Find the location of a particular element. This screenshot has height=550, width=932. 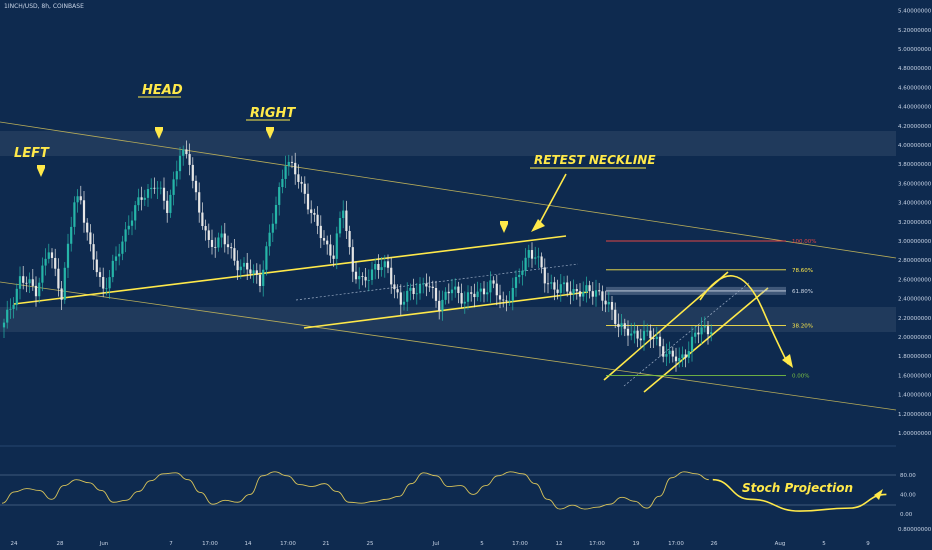

label-retest: RETEST NECKLINE is located at coordinates (595, 160).